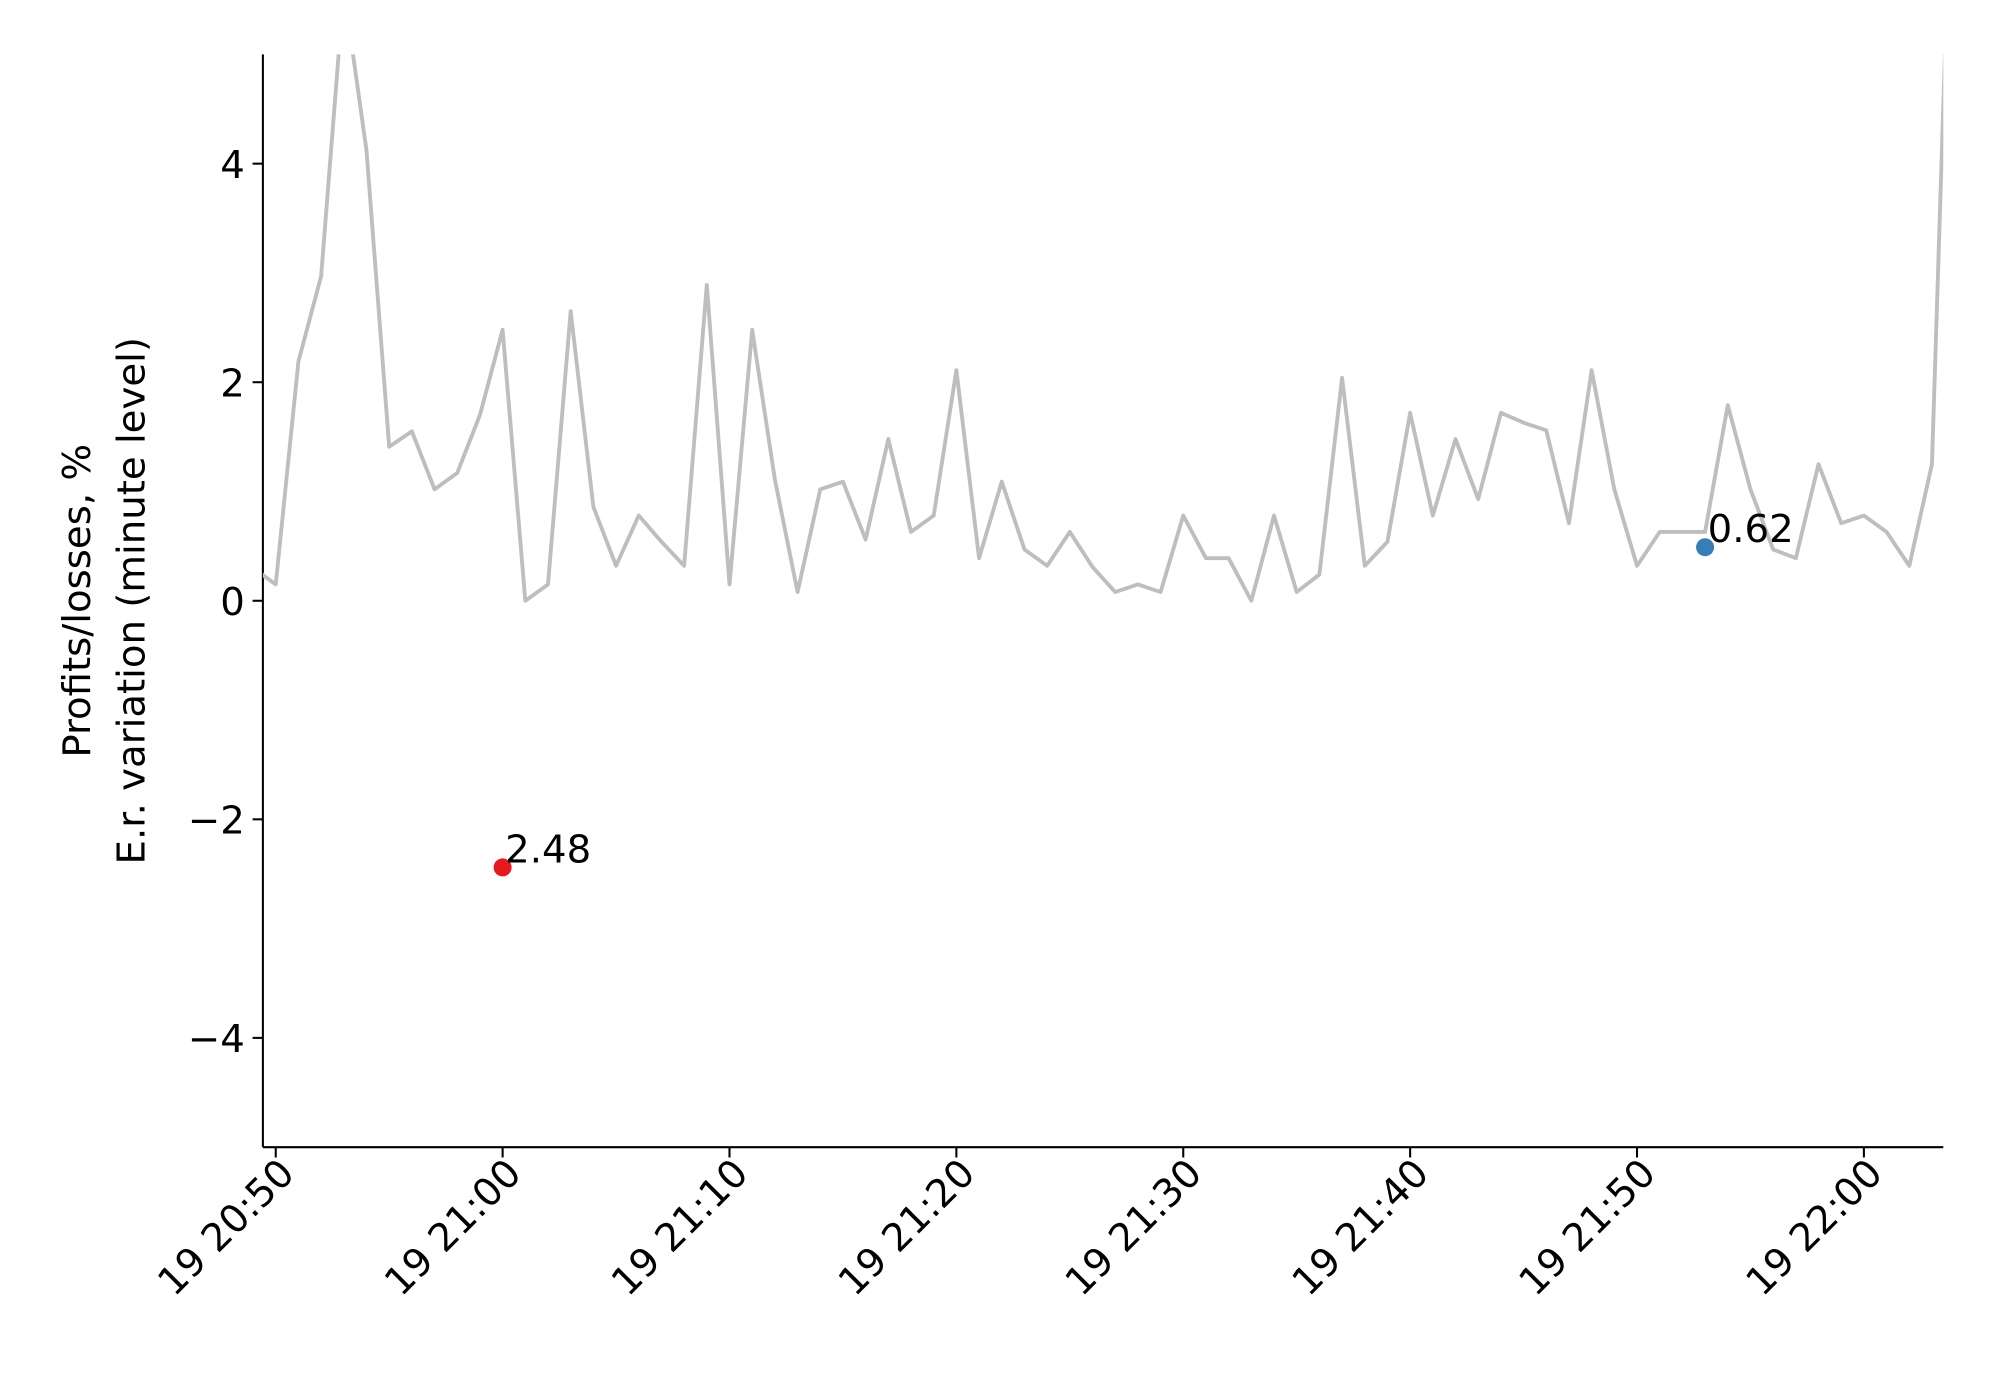  What do you see at coordinates (232, 383) in the screenshot?
I see `y-tick-label: 2` at bounding box center [232, 383].